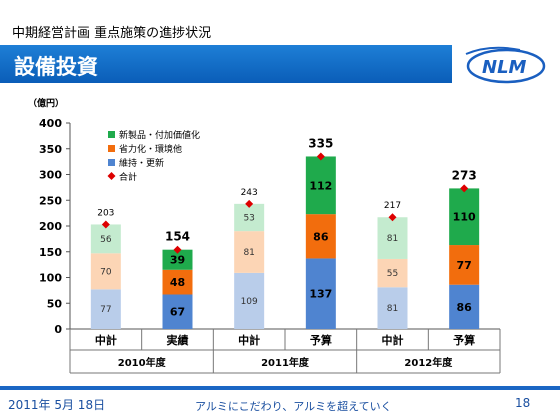 The width and height of the screenshot is (560, 420). I want to click on segment-value-label: 53, so click(248, 219).